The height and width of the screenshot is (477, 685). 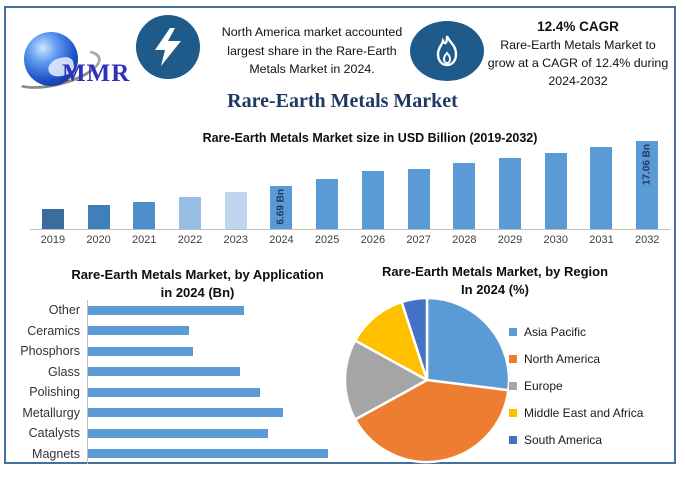 I want to click on mmr-logo: MMR, so click(x=71, y=54).